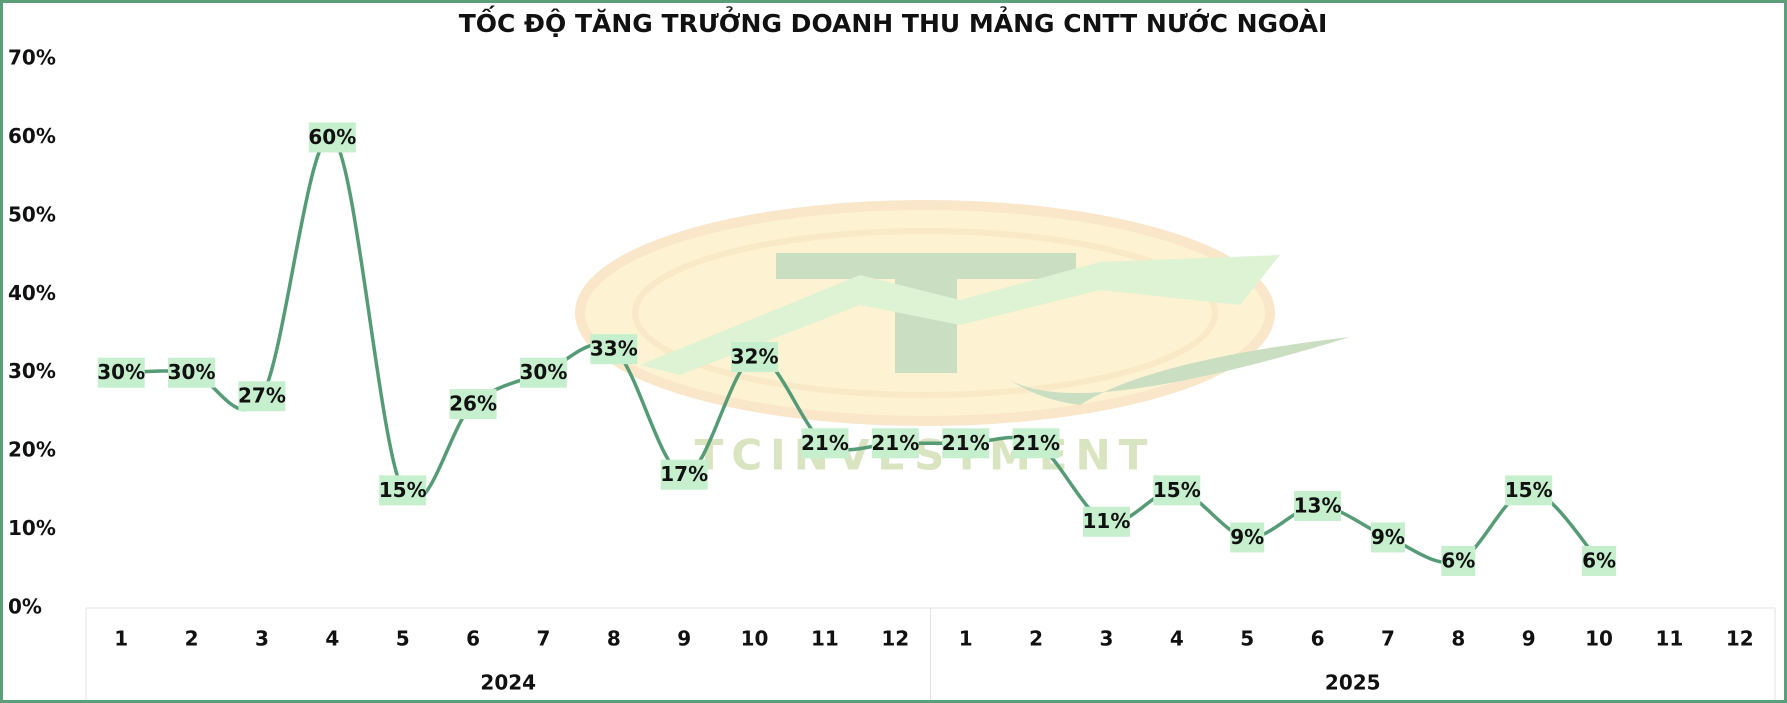 The width and height of the screenshot is (1787, 703). I want to click on data-label: 33%, so click(614, 349).